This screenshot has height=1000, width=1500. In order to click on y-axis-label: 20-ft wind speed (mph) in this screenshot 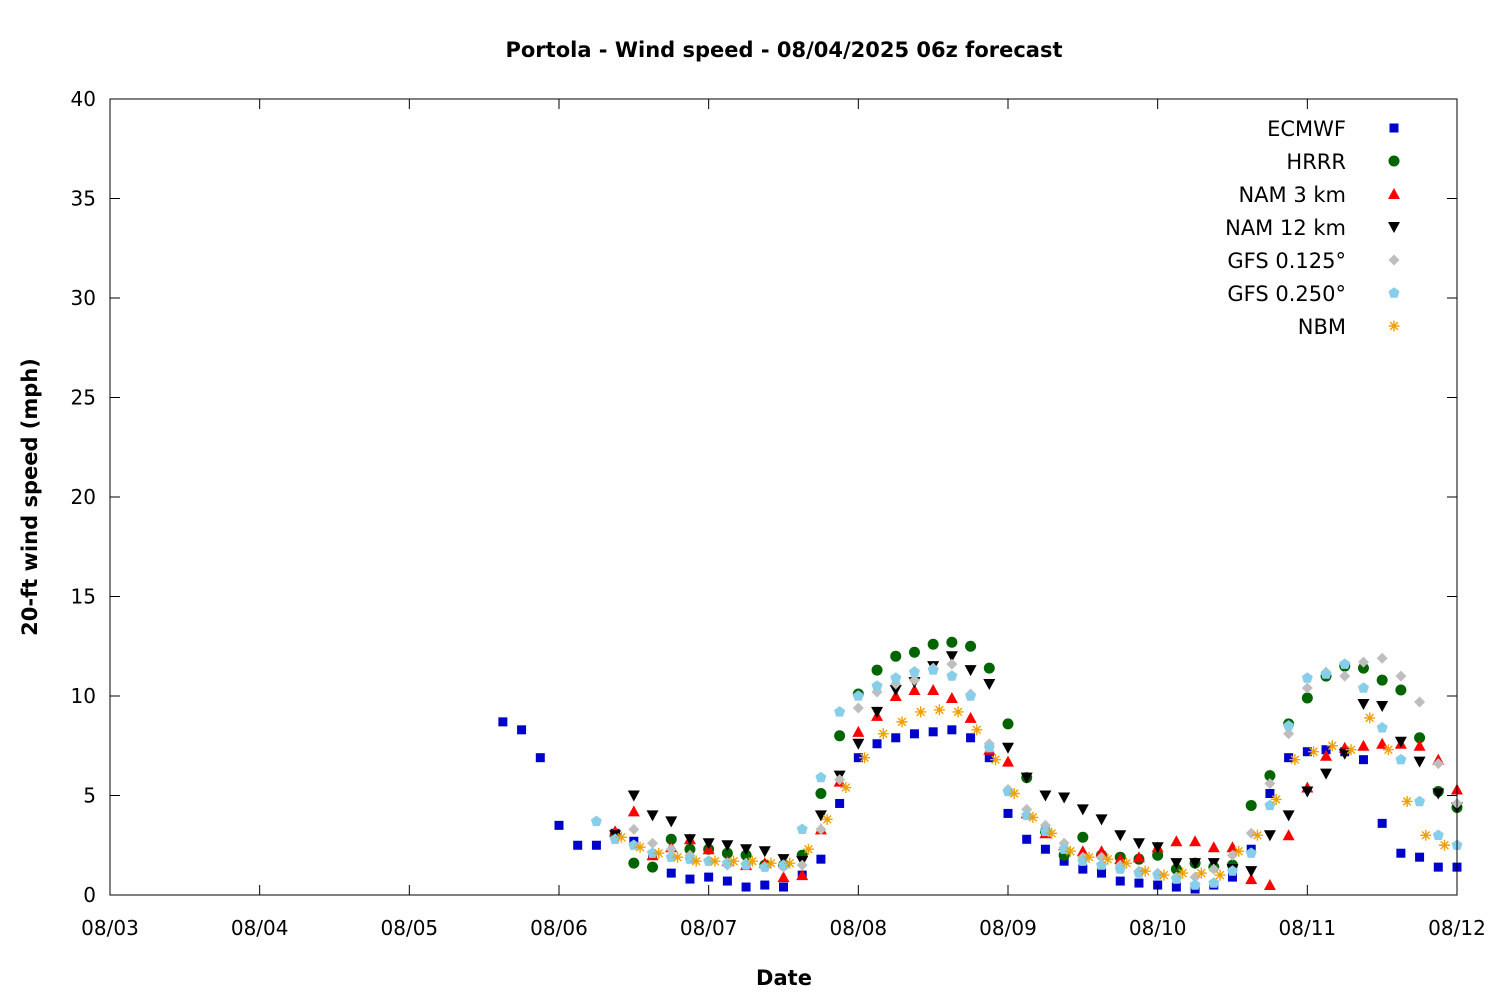, I will do `click(30, 497)`.